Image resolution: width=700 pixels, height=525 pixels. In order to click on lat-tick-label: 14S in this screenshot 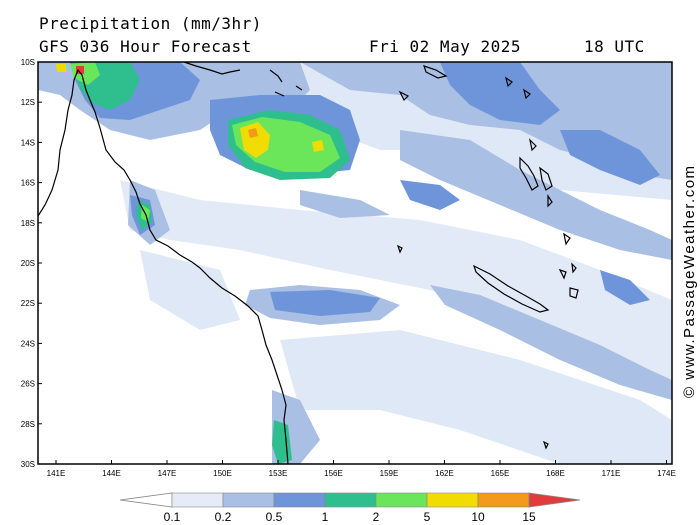, I will do `click(28, 142)`.